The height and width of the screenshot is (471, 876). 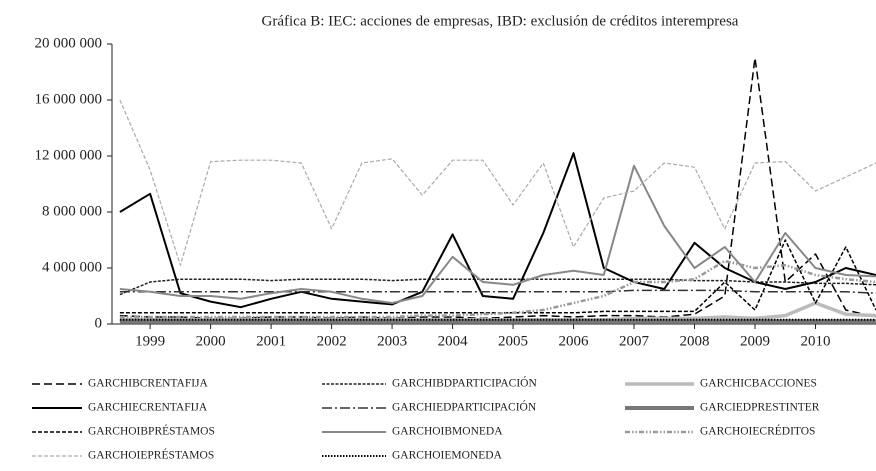 What do you see at coordinates (148, 384) in the screenshot?
I see `legend-label: GARCHIBCRENTAFIJA` at bounding box center [148, 384].